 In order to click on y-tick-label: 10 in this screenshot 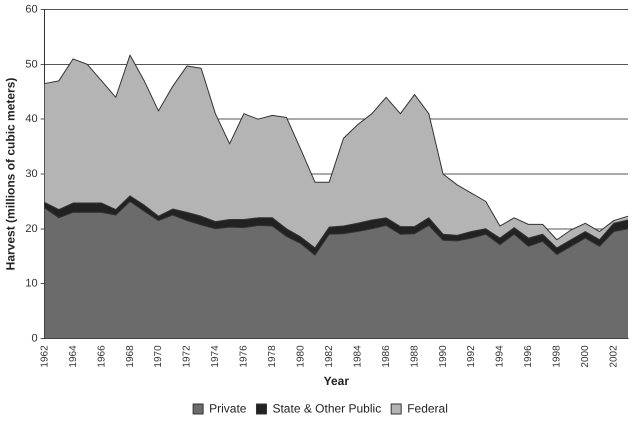, I will do `click(31, 284)`.